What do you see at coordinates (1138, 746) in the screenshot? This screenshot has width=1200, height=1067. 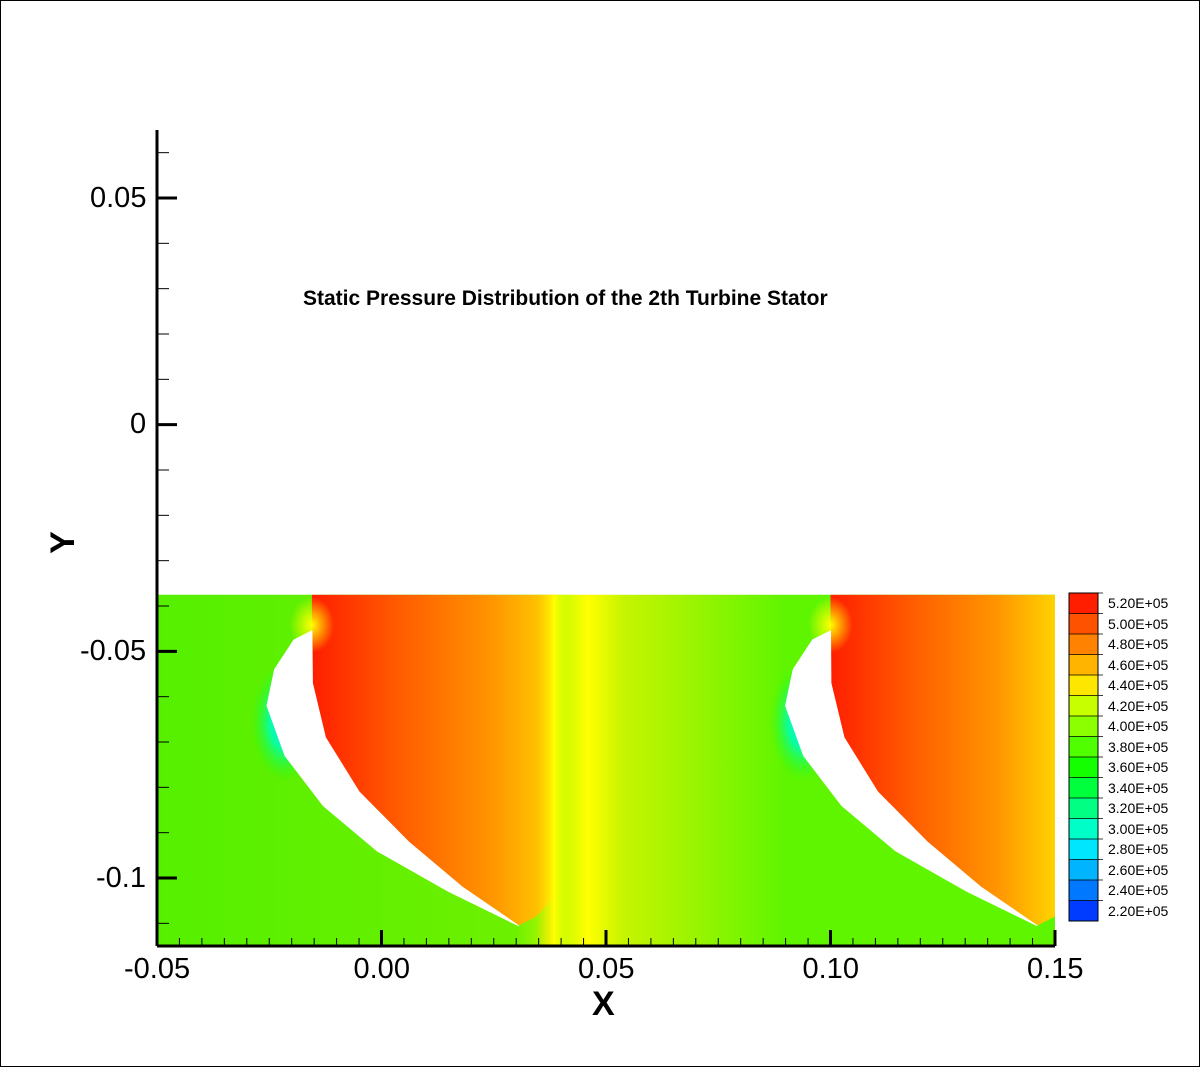 I see `legend-label: 3.80E+05` at bounding box center [1138, 746].